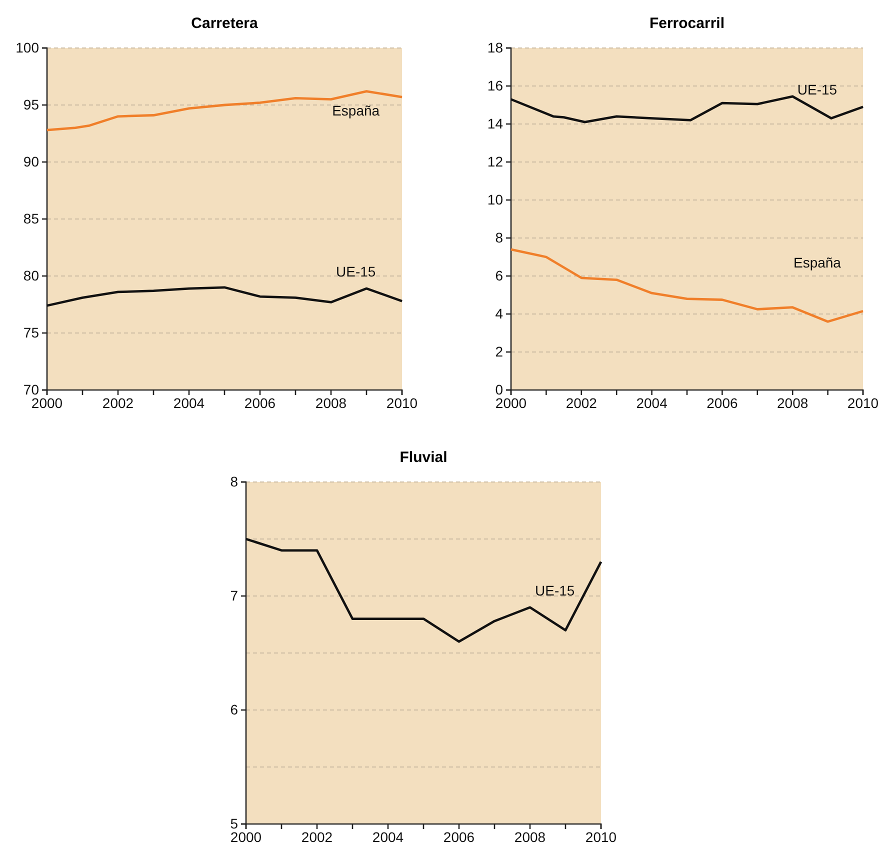 The width and height of the screenshot is (881, 848). What do you see at coordinates (495, 85) in the screenshot?
I see `y-tick-label: 16` at bounding box center [495, 85].